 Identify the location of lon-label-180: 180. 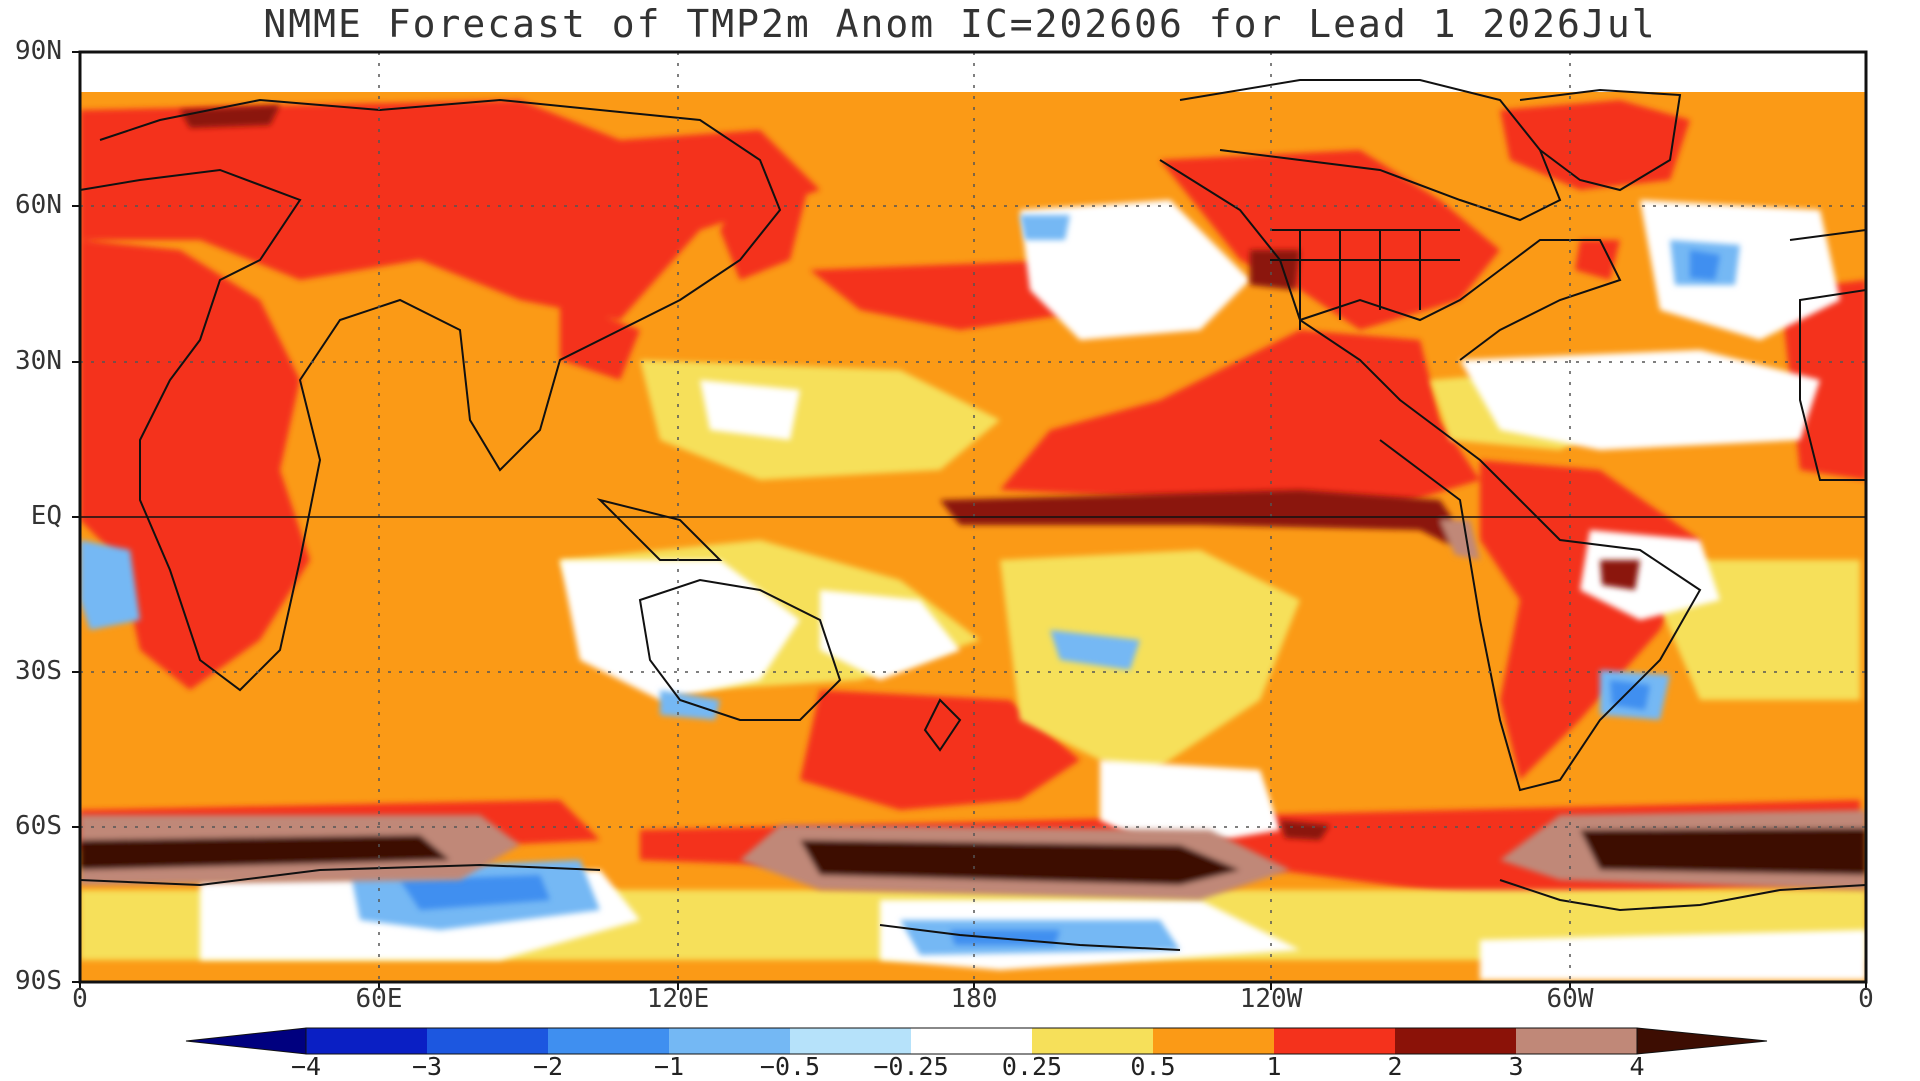
(974, 999).